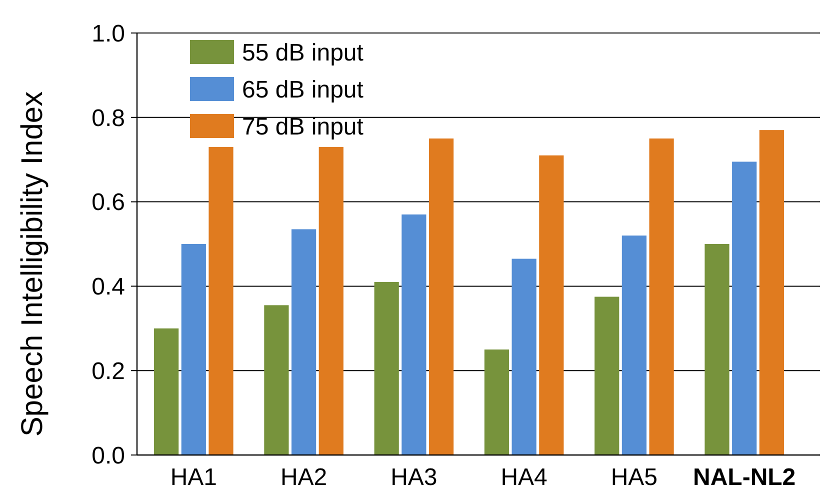 This screenshot has height=500, width=834. Describe the element at coordinates (32, 264) in the screenshot. I see `y-axis-title: Speech Intelligibility Index` at that location.